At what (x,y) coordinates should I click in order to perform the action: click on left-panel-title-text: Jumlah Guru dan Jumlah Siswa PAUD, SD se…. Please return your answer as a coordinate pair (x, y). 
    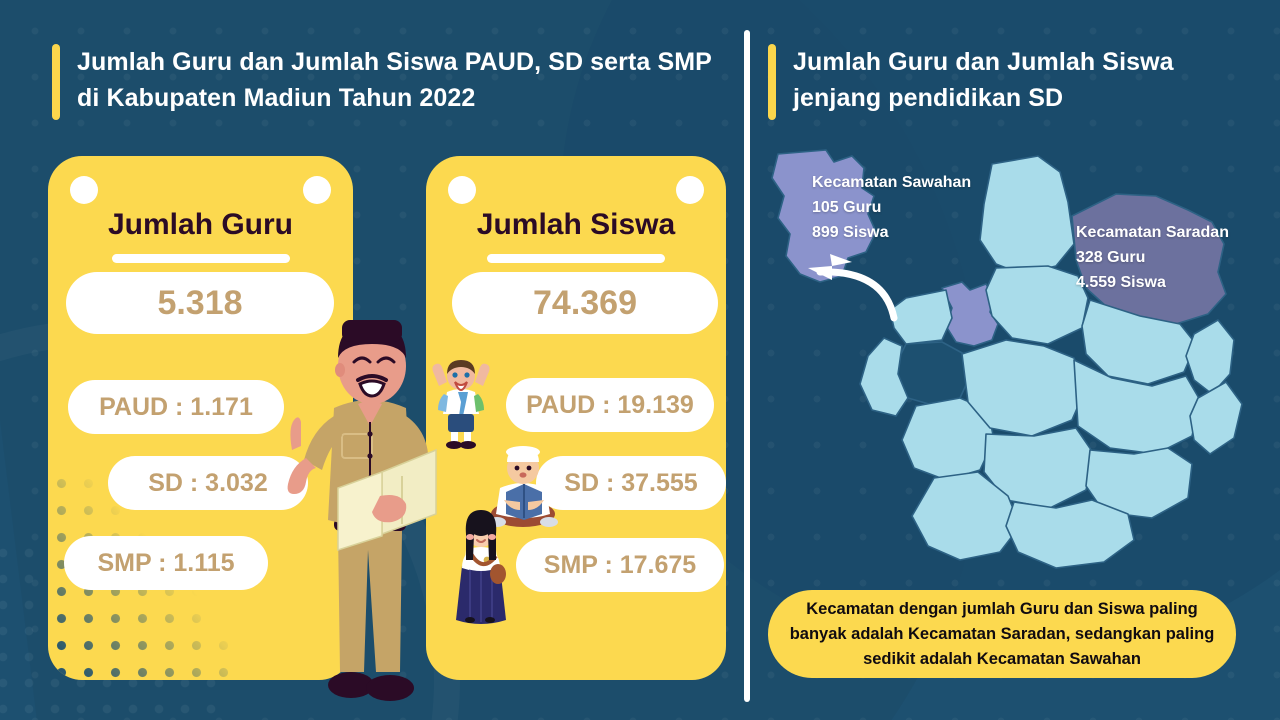
    Looking at the image, I should click on (394, 80).